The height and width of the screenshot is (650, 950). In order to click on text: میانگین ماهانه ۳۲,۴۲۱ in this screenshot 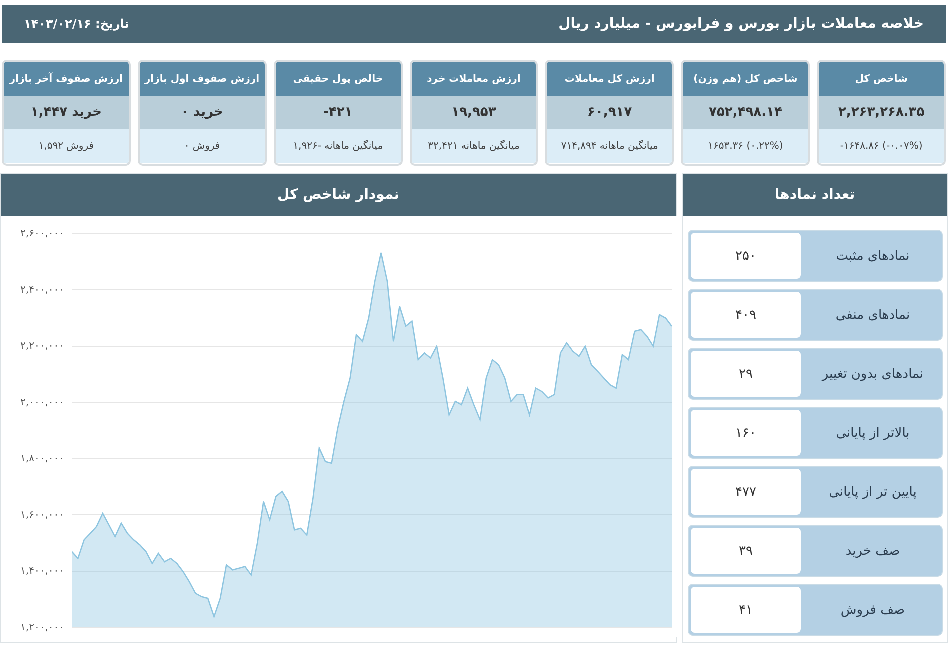, I will do `click(474, 146)`.